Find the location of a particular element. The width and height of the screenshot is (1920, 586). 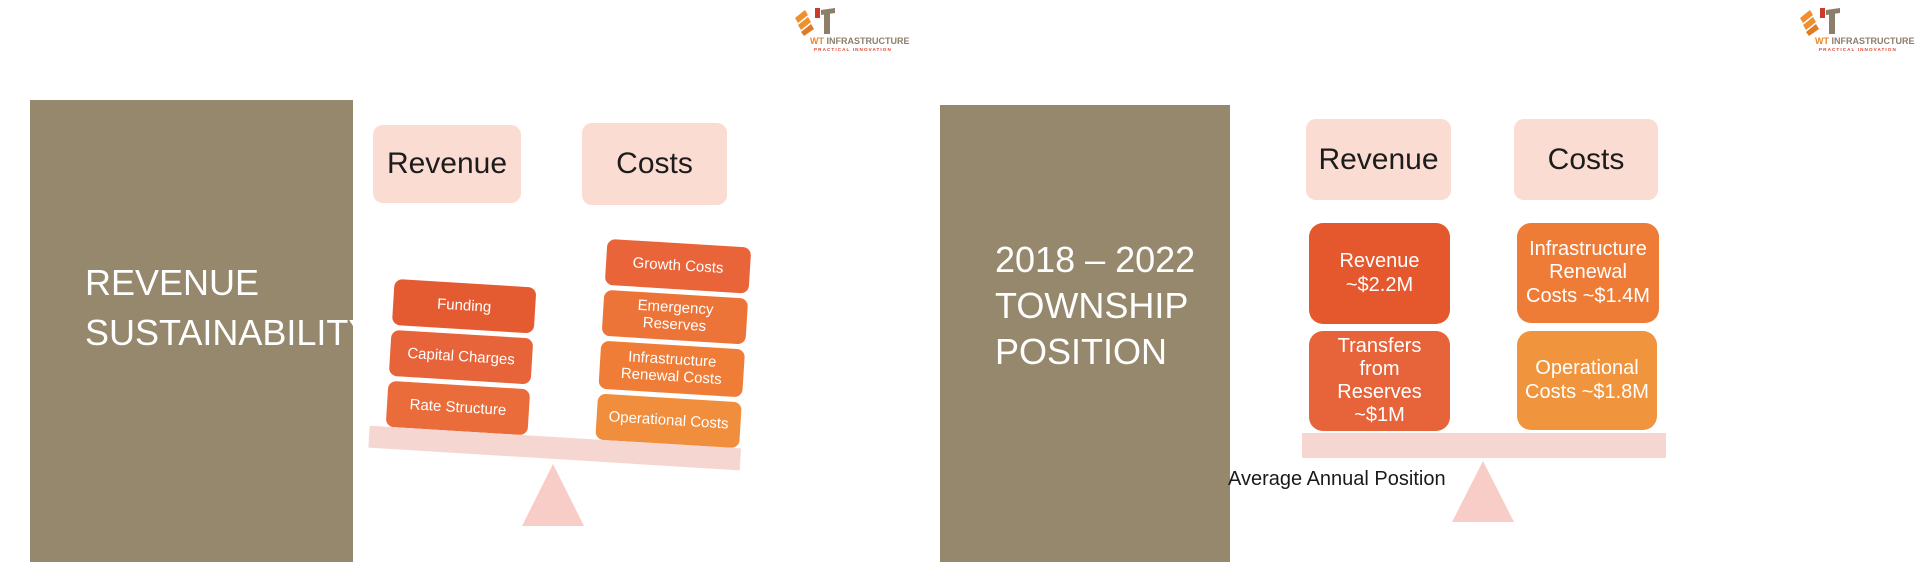

revenue-box-transfers-from-reserves: Transfers from Reserves ~$1M is located at coordinates (1379, 381).